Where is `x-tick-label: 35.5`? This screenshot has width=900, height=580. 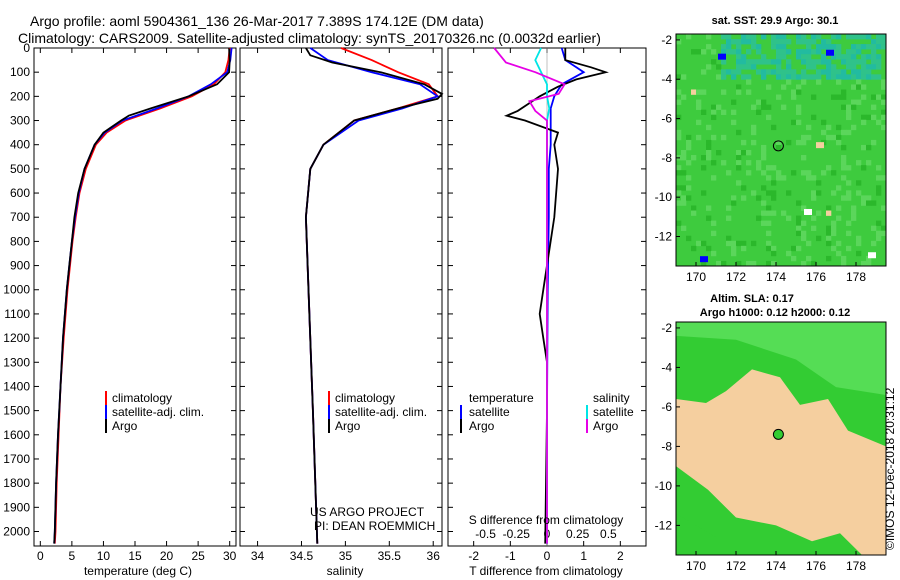 x-tick-label: 35.5 is located at coordinates (390, 556).